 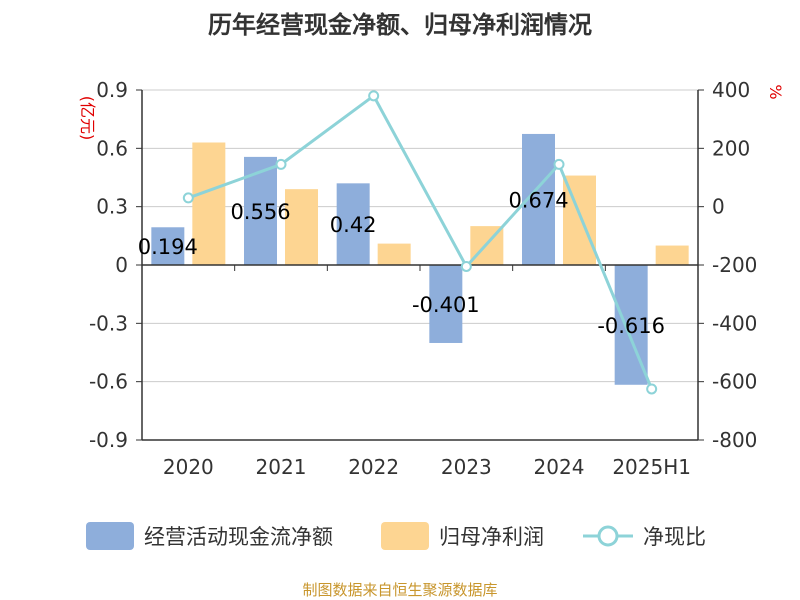 What do you see at coordinates (734, 265) in the screenshot?
I see `right-tick-label: -200` at bounding box center [734, 265].